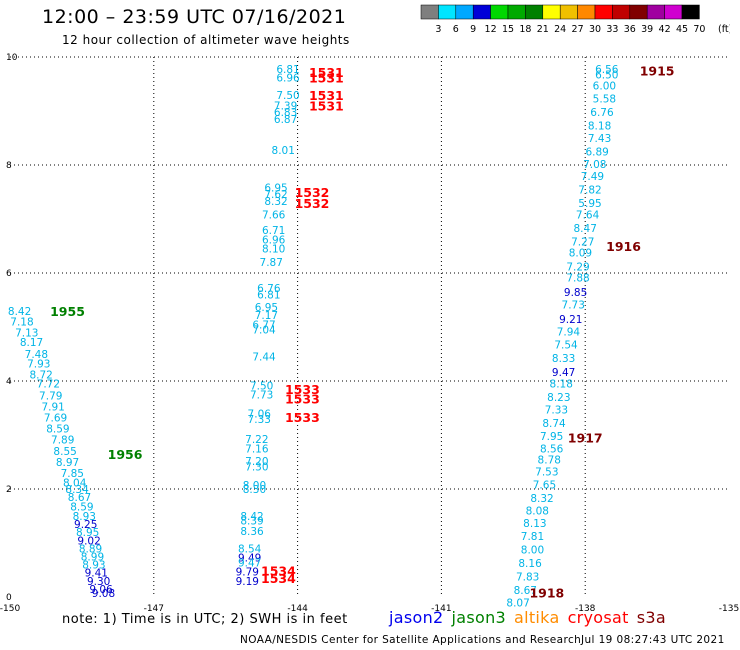  What do you see at coordinates (585, 609) in the screenshot?
I see `x-tick-label: -138` at bounding box center [585, 609].